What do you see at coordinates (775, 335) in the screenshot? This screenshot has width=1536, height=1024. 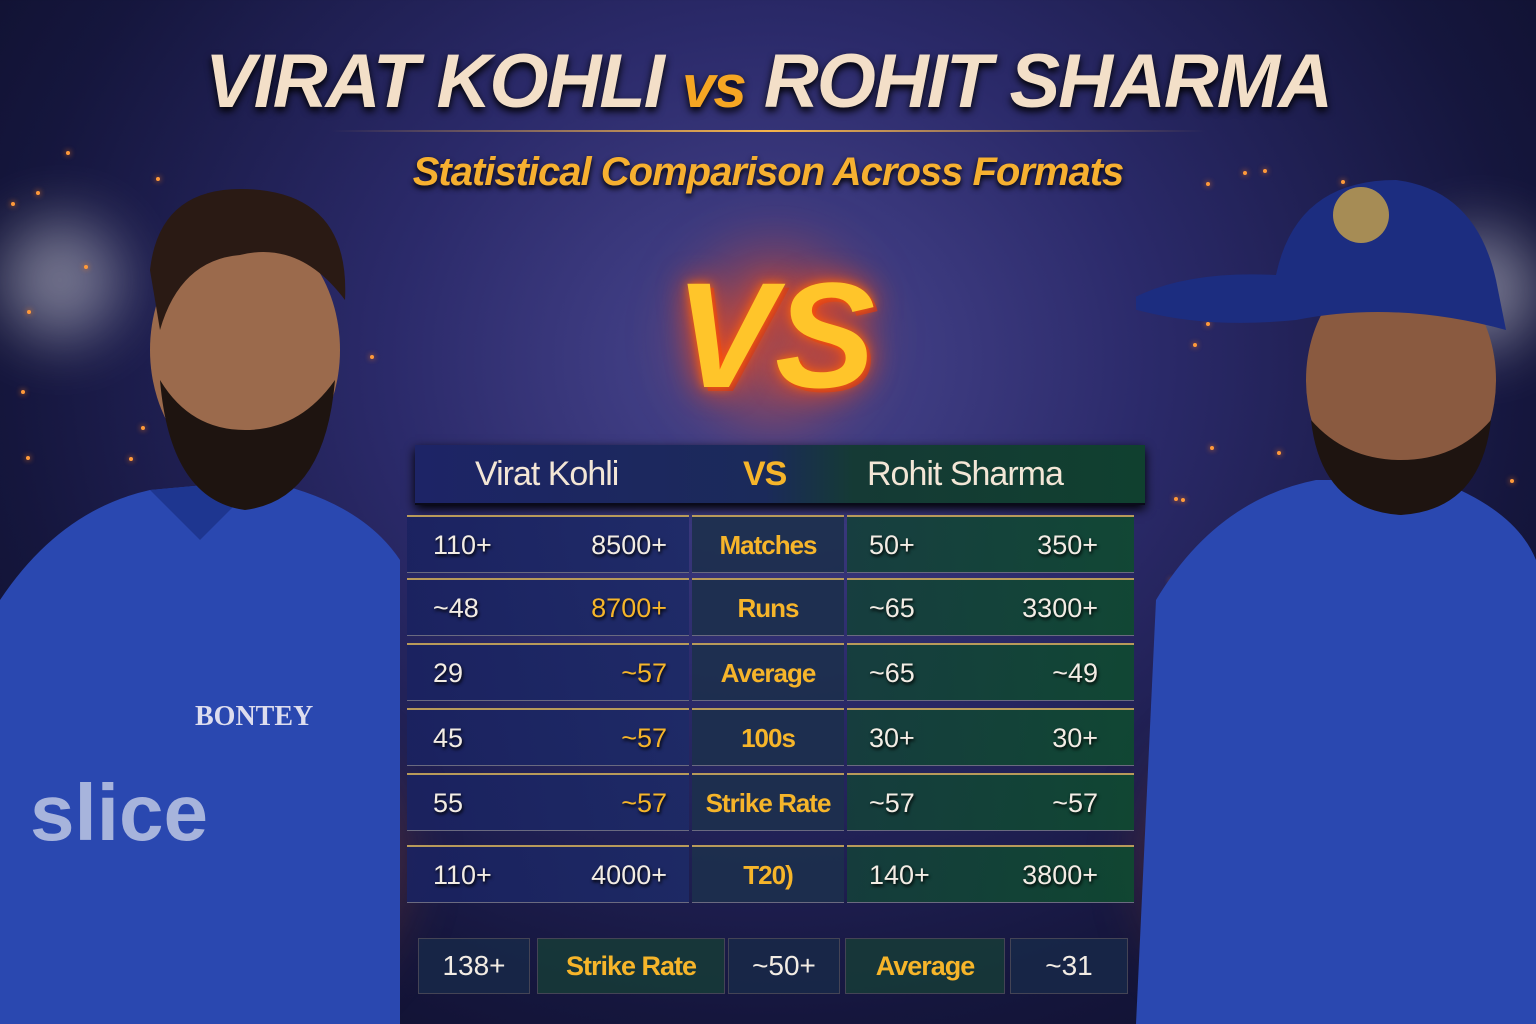 I see `vs-graphic: VS` at bounding box center [775, 335].